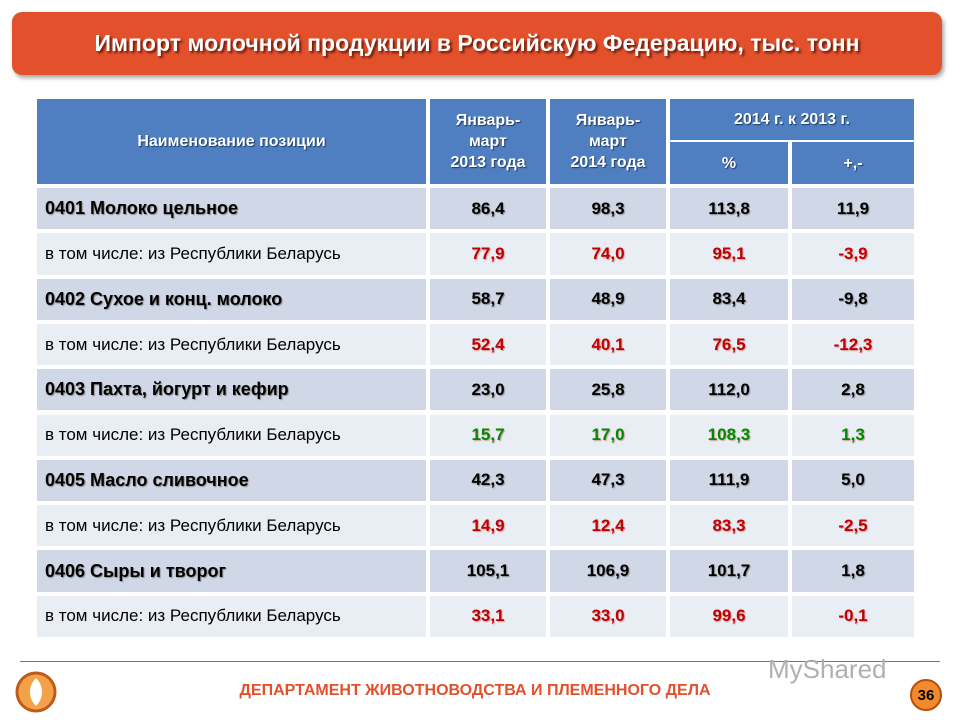 The width and height of the screenshot is (960, 720). Describe the element at coordinates (608, 162) in the screenshot. I see `header-line: 2014 года` at that location.